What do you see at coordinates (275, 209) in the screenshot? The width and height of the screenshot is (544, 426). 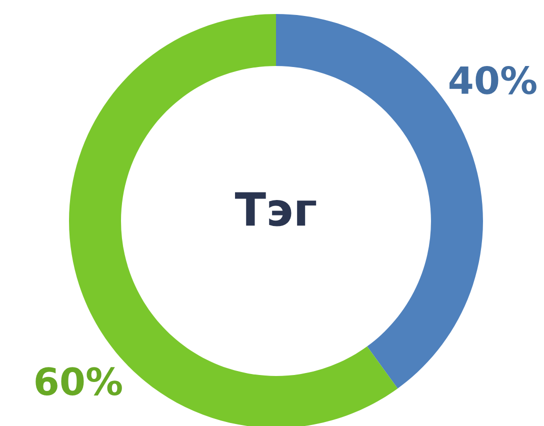 I see `text: Тэг` at bounding box center [275, 209].